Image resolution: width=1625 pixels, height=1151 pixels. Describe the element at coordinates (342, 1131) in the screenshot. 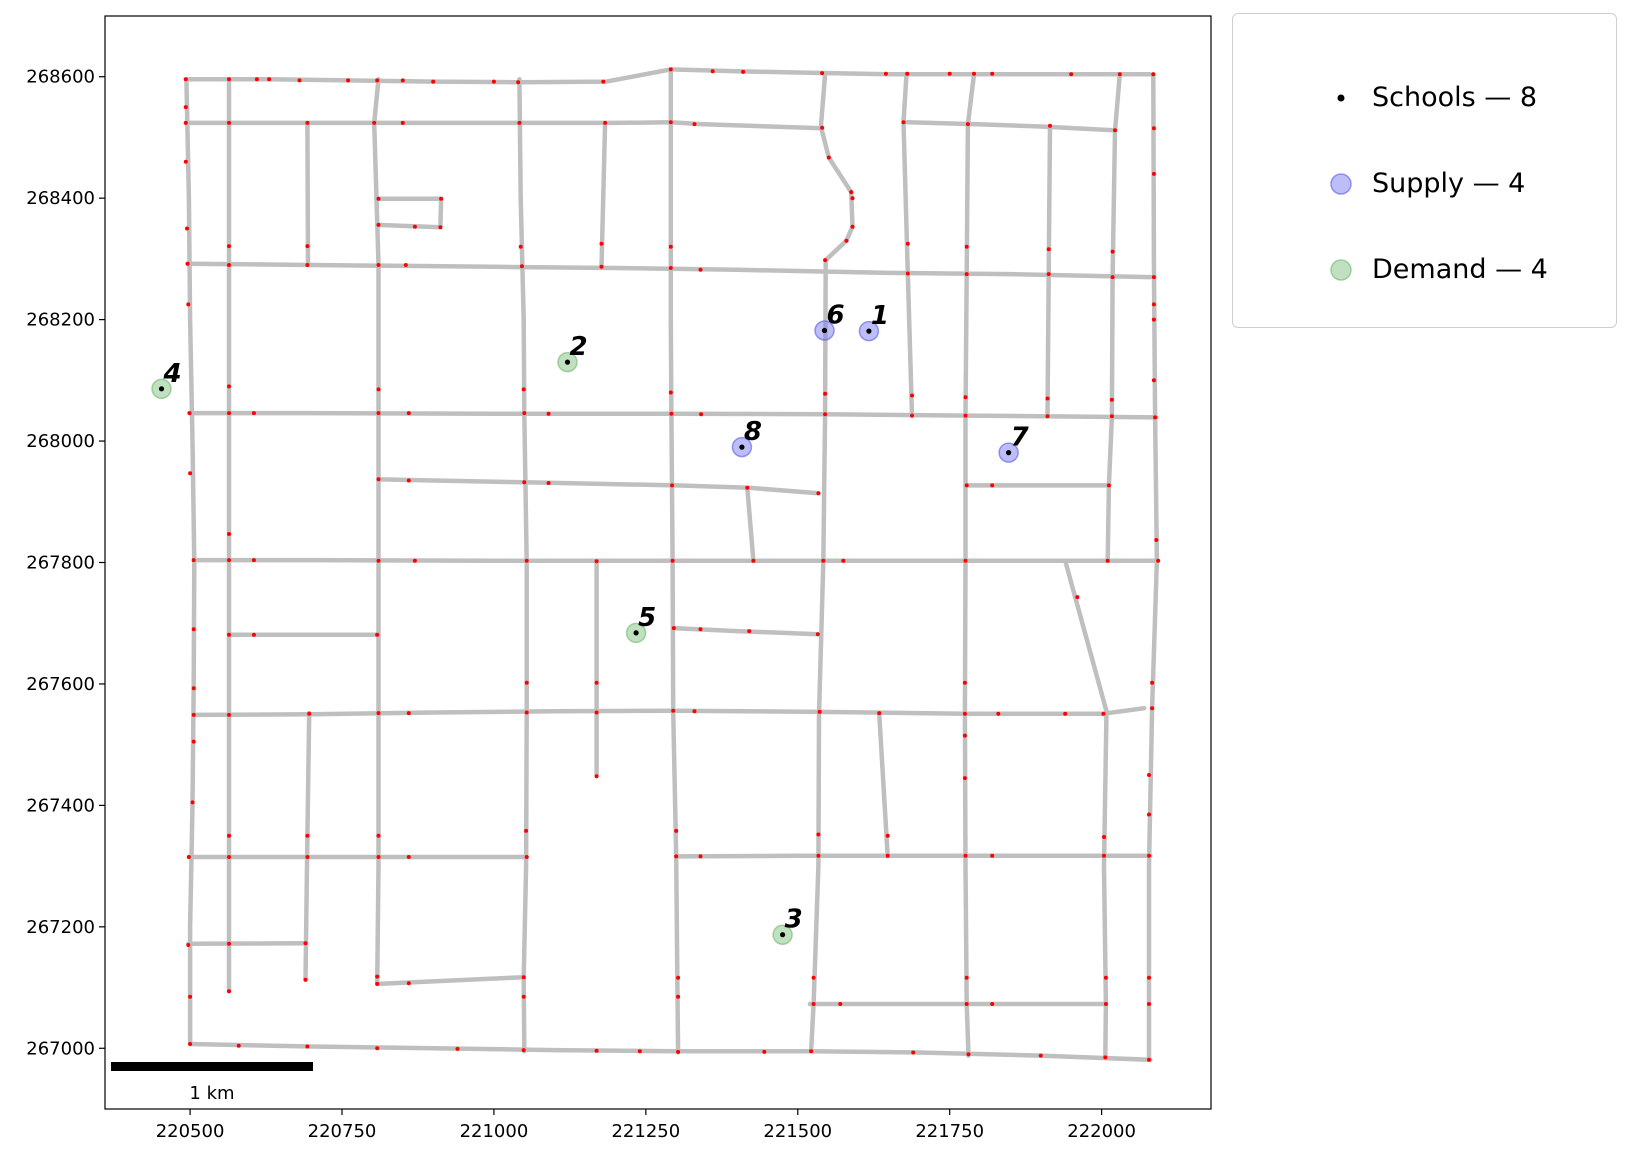

I see `x-tick-label: 220750` at that location.